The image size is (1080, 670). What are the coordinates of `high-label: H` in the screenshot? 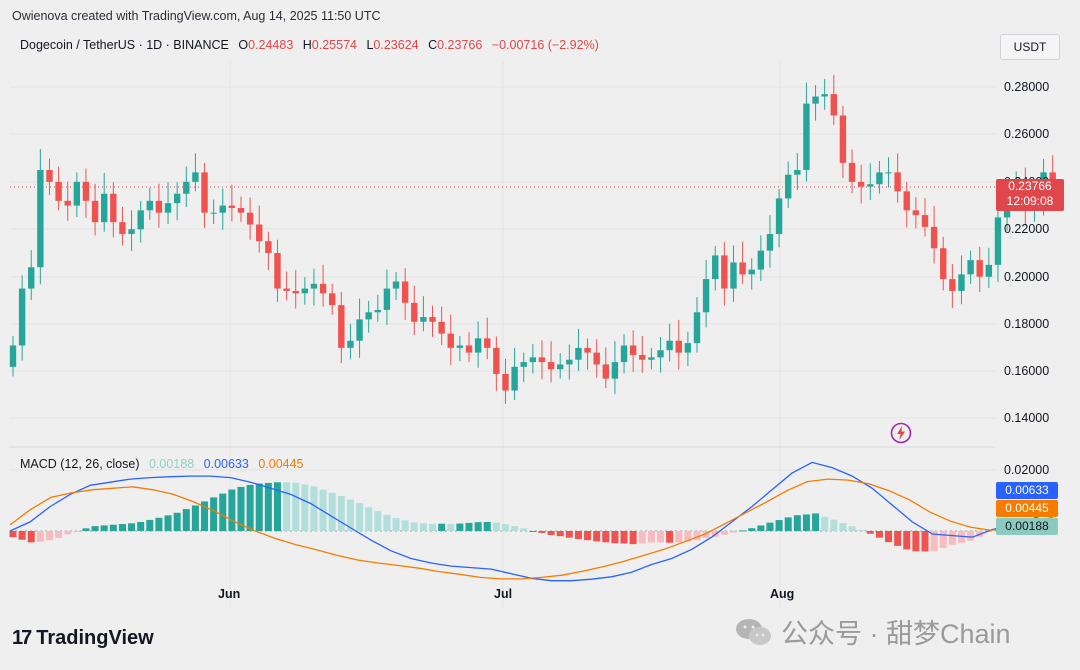 It's located at (307, 45).